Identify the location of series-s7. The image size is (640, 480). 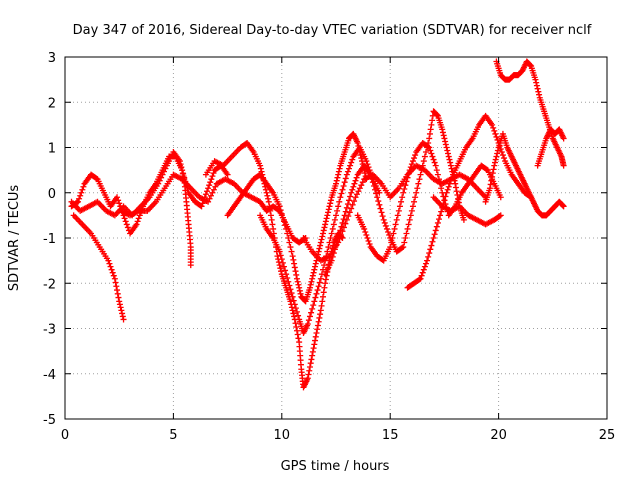
(320, 240).